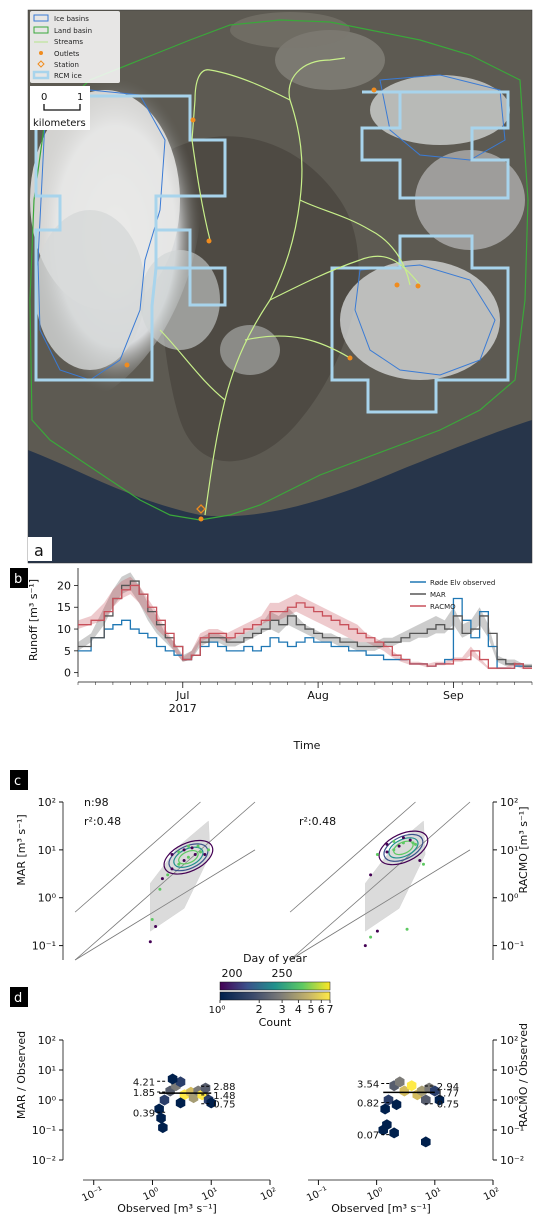 The image size is (533, 1219). I want to click on runoff-xtick-label: Aug, so click(317, 695).